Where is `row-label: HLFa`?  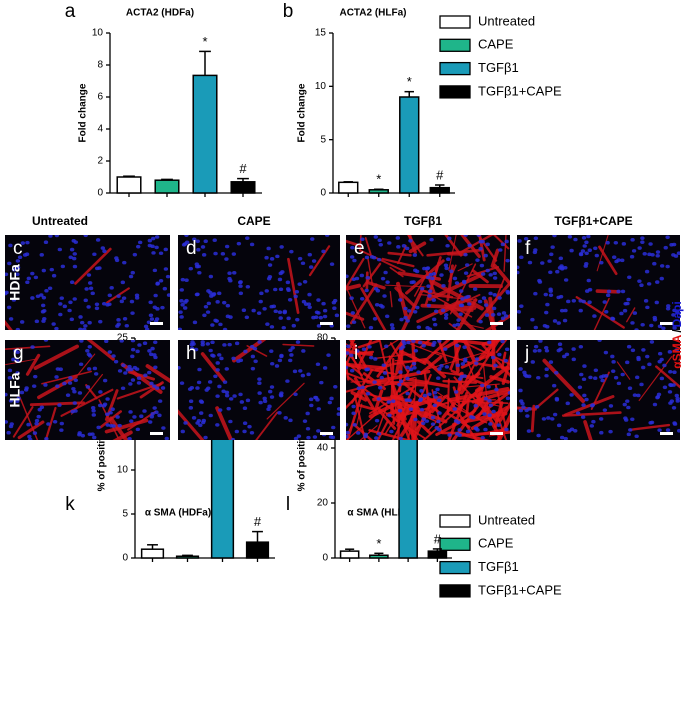 row-label: HLFa is located at coordinates (15, 389).